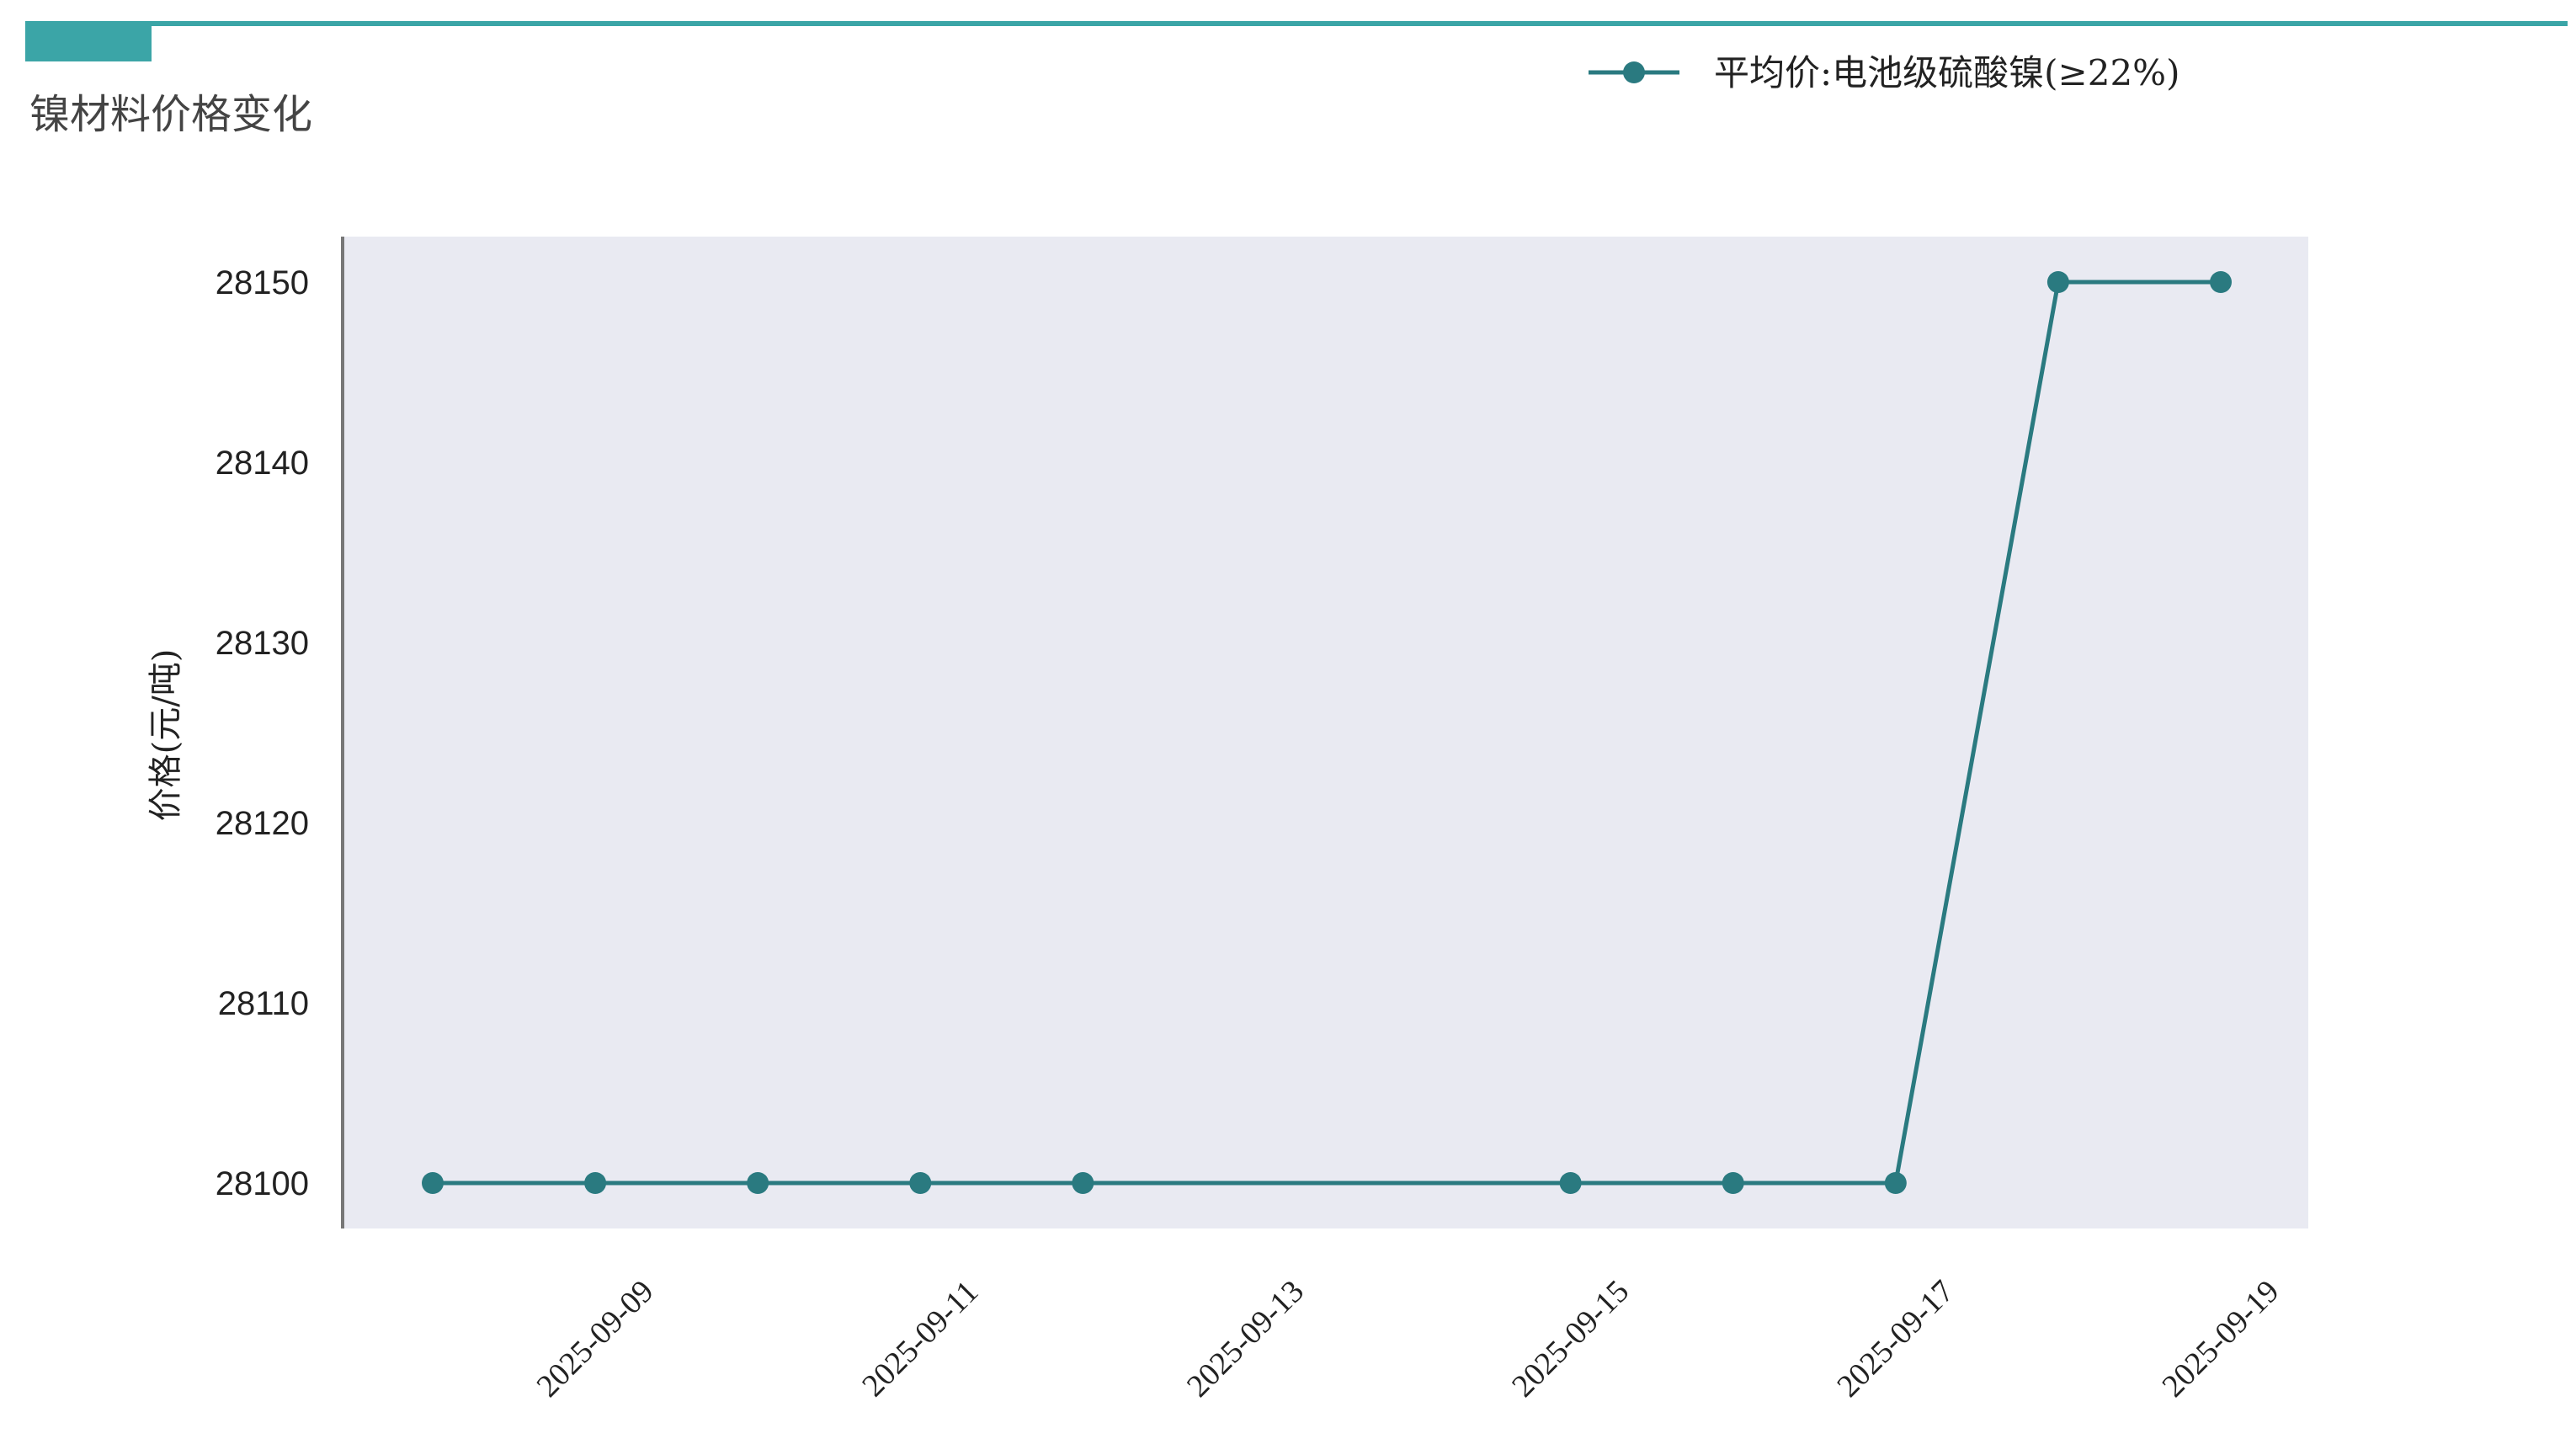 The image size is (2576, 1439). Describe the element at coordinates (1947, 72) in the screenshot. I see `legend-label: 平均价:电池级硫酸镍(≥22%)` at that location.